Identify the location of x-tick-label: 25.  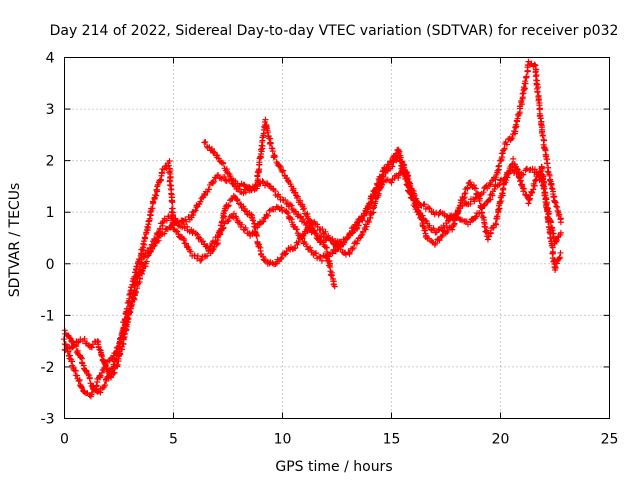
(610, 440).